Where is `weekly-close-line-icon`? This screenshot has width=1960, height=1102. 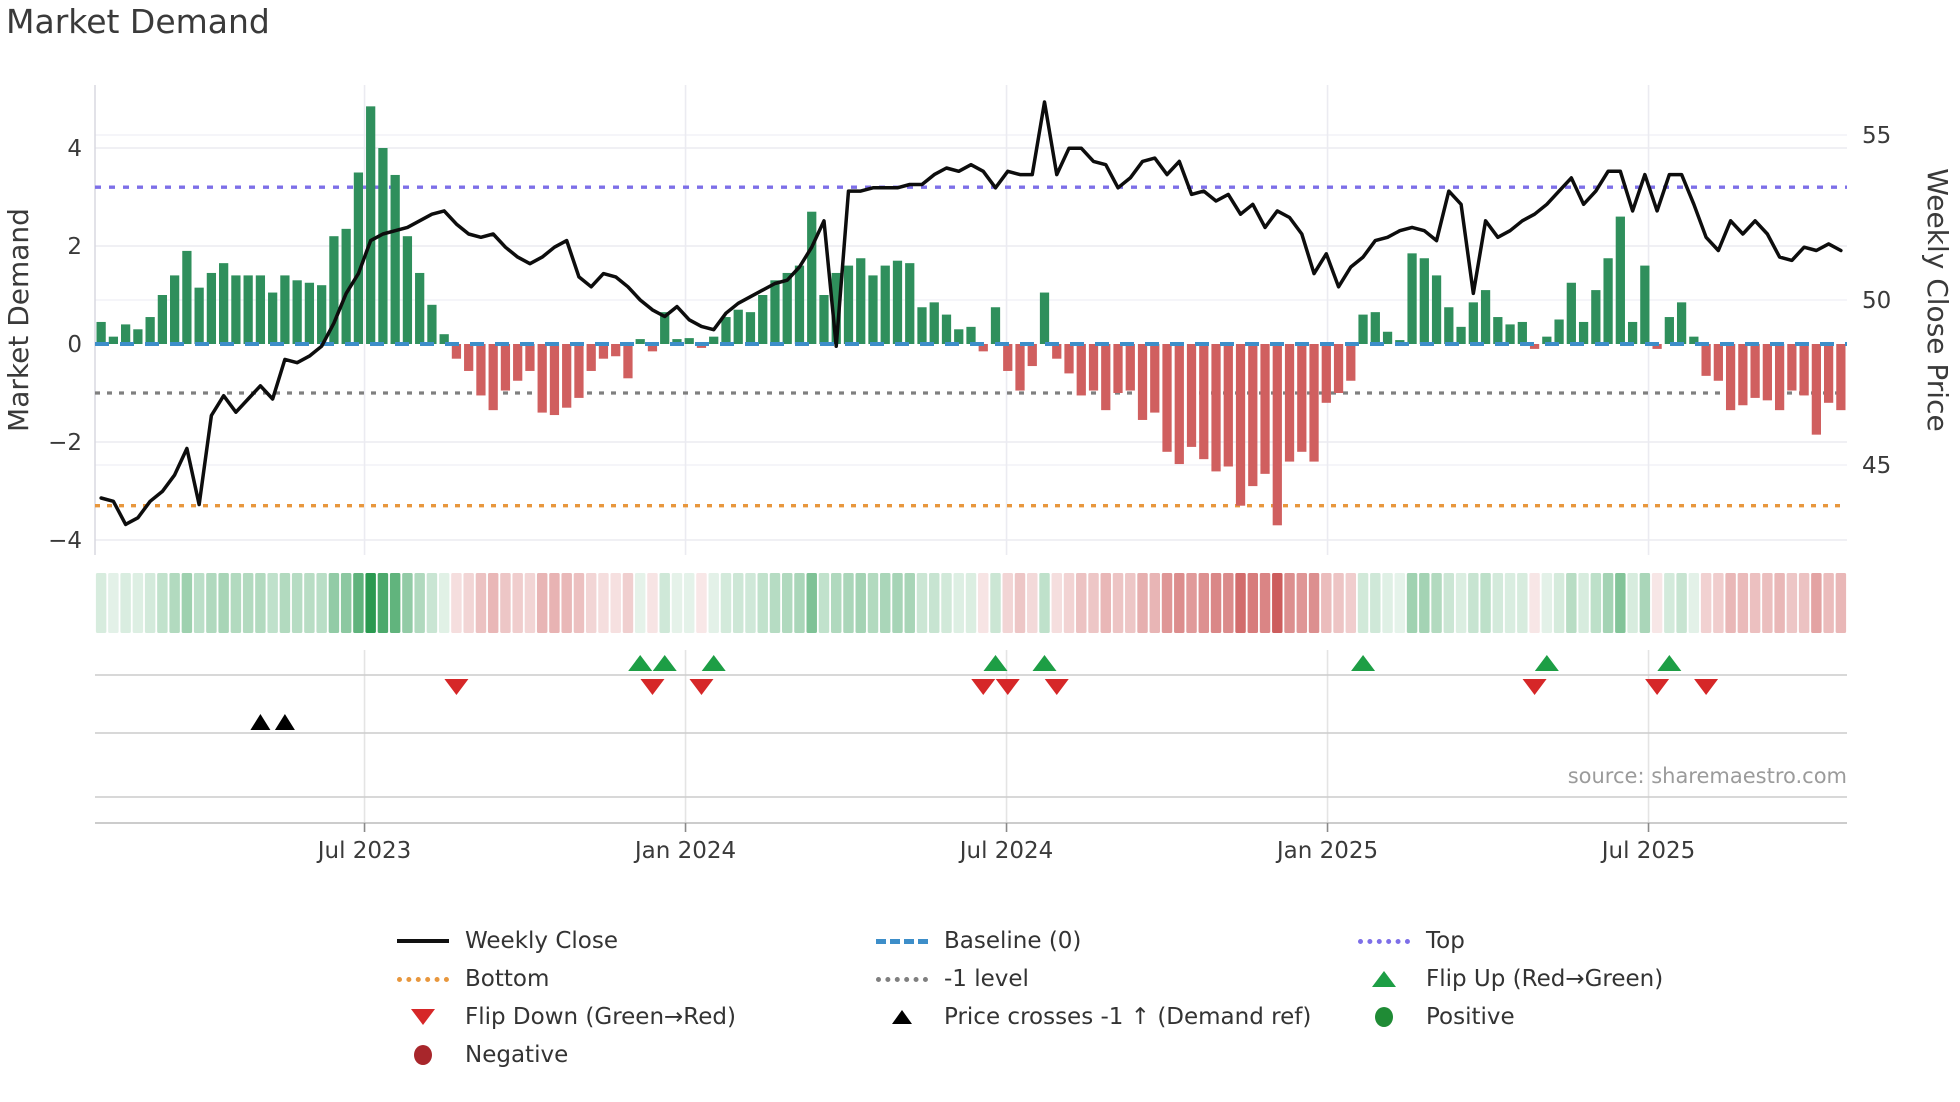
weekly-close-line-icon is located at coordinates (423, 941).